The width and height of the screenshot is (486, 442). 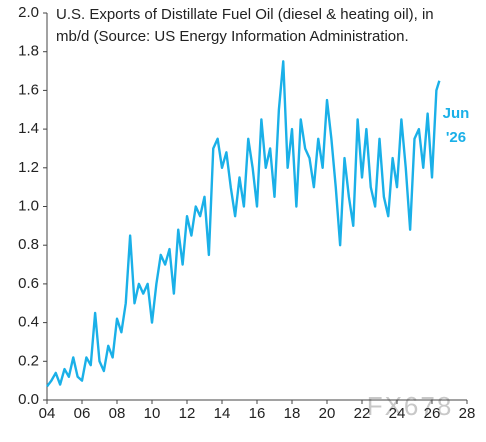 I want to click on y-tick-label: 0.4, so click(x=28, y=322).